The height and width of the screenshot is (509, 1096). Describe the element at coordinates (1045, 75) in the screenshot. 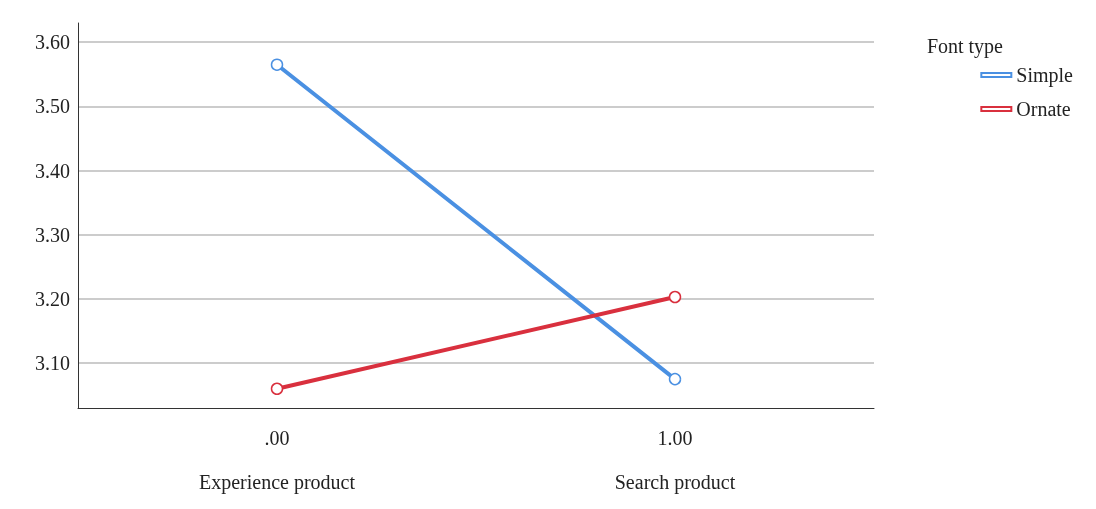

I see `legend-label: Simple` at that location.